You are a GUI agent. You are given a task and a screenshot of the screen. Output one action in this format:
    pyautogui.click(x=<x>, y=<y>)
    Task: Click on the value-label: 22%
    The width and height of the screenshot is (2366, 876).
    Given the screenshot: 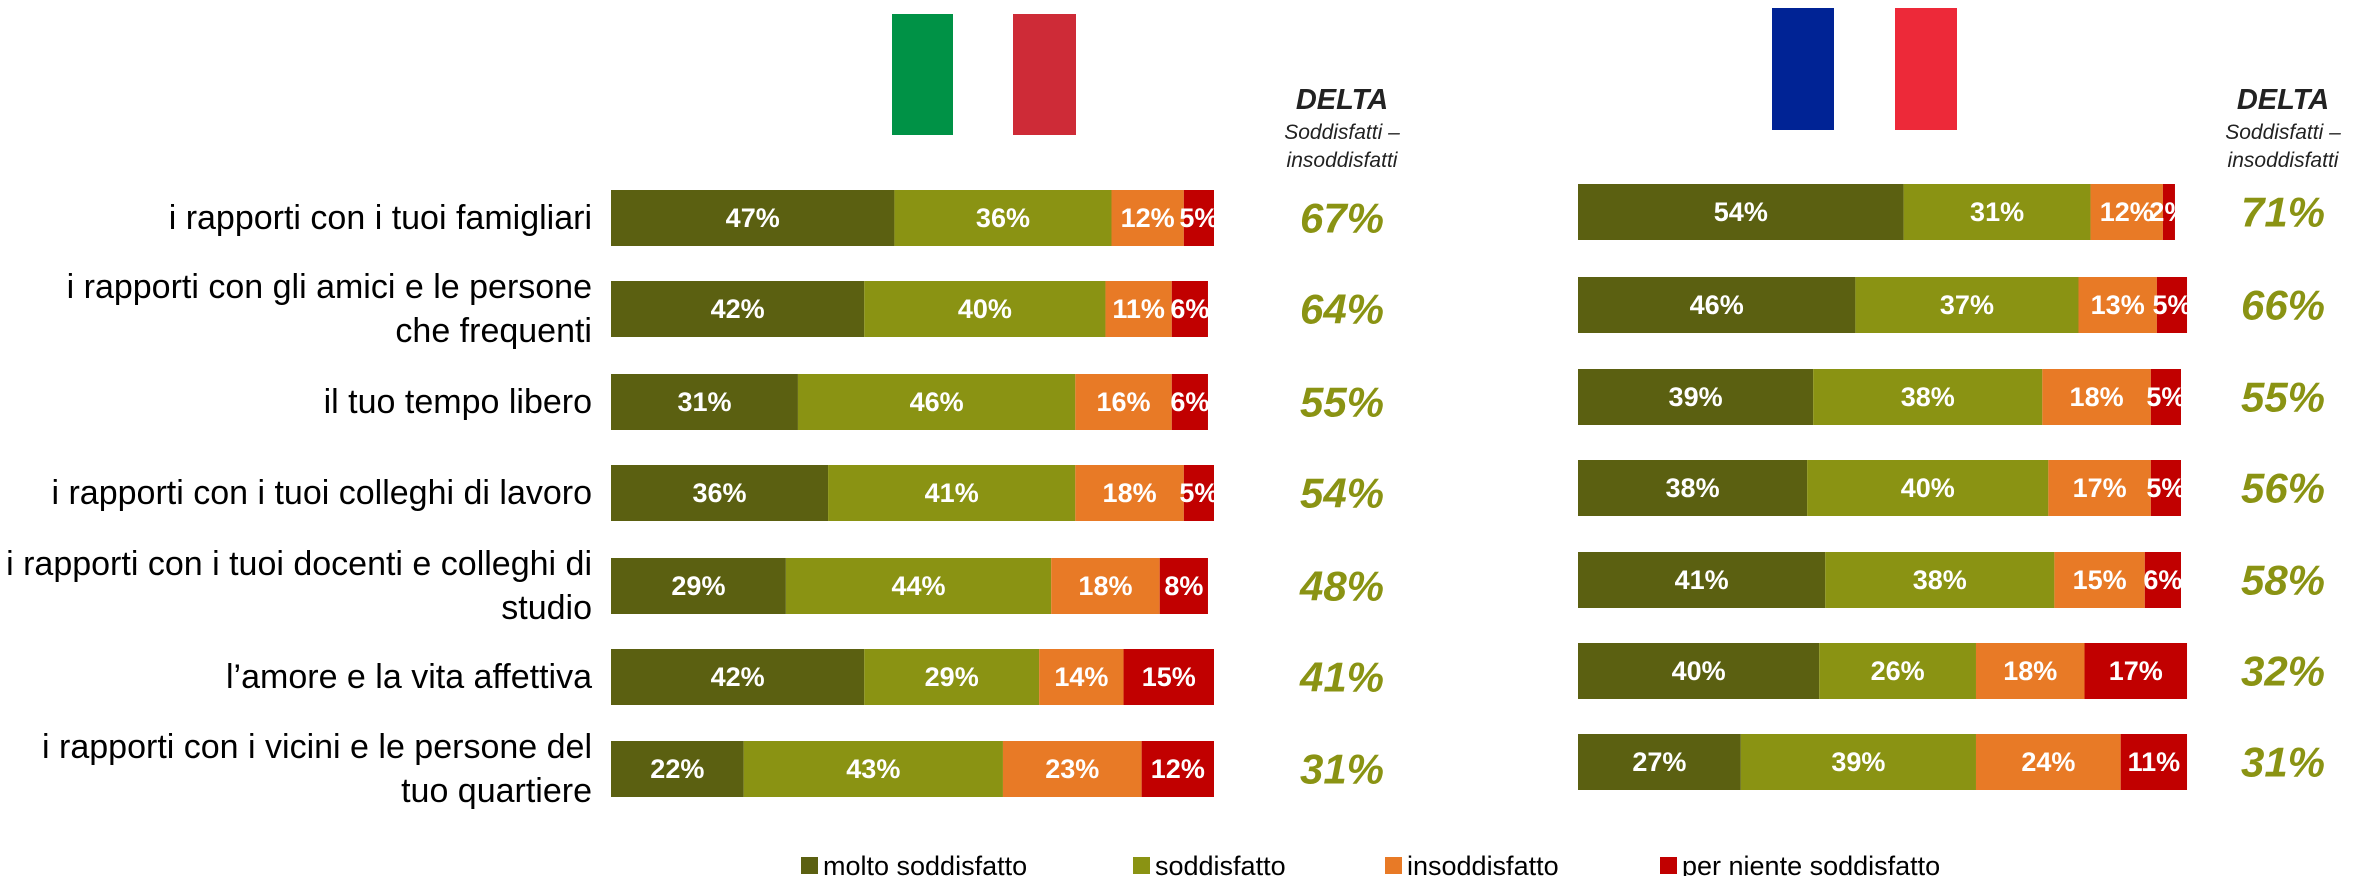 What is the action you would take?
    pyautogui.click(x=677, y=769)
    